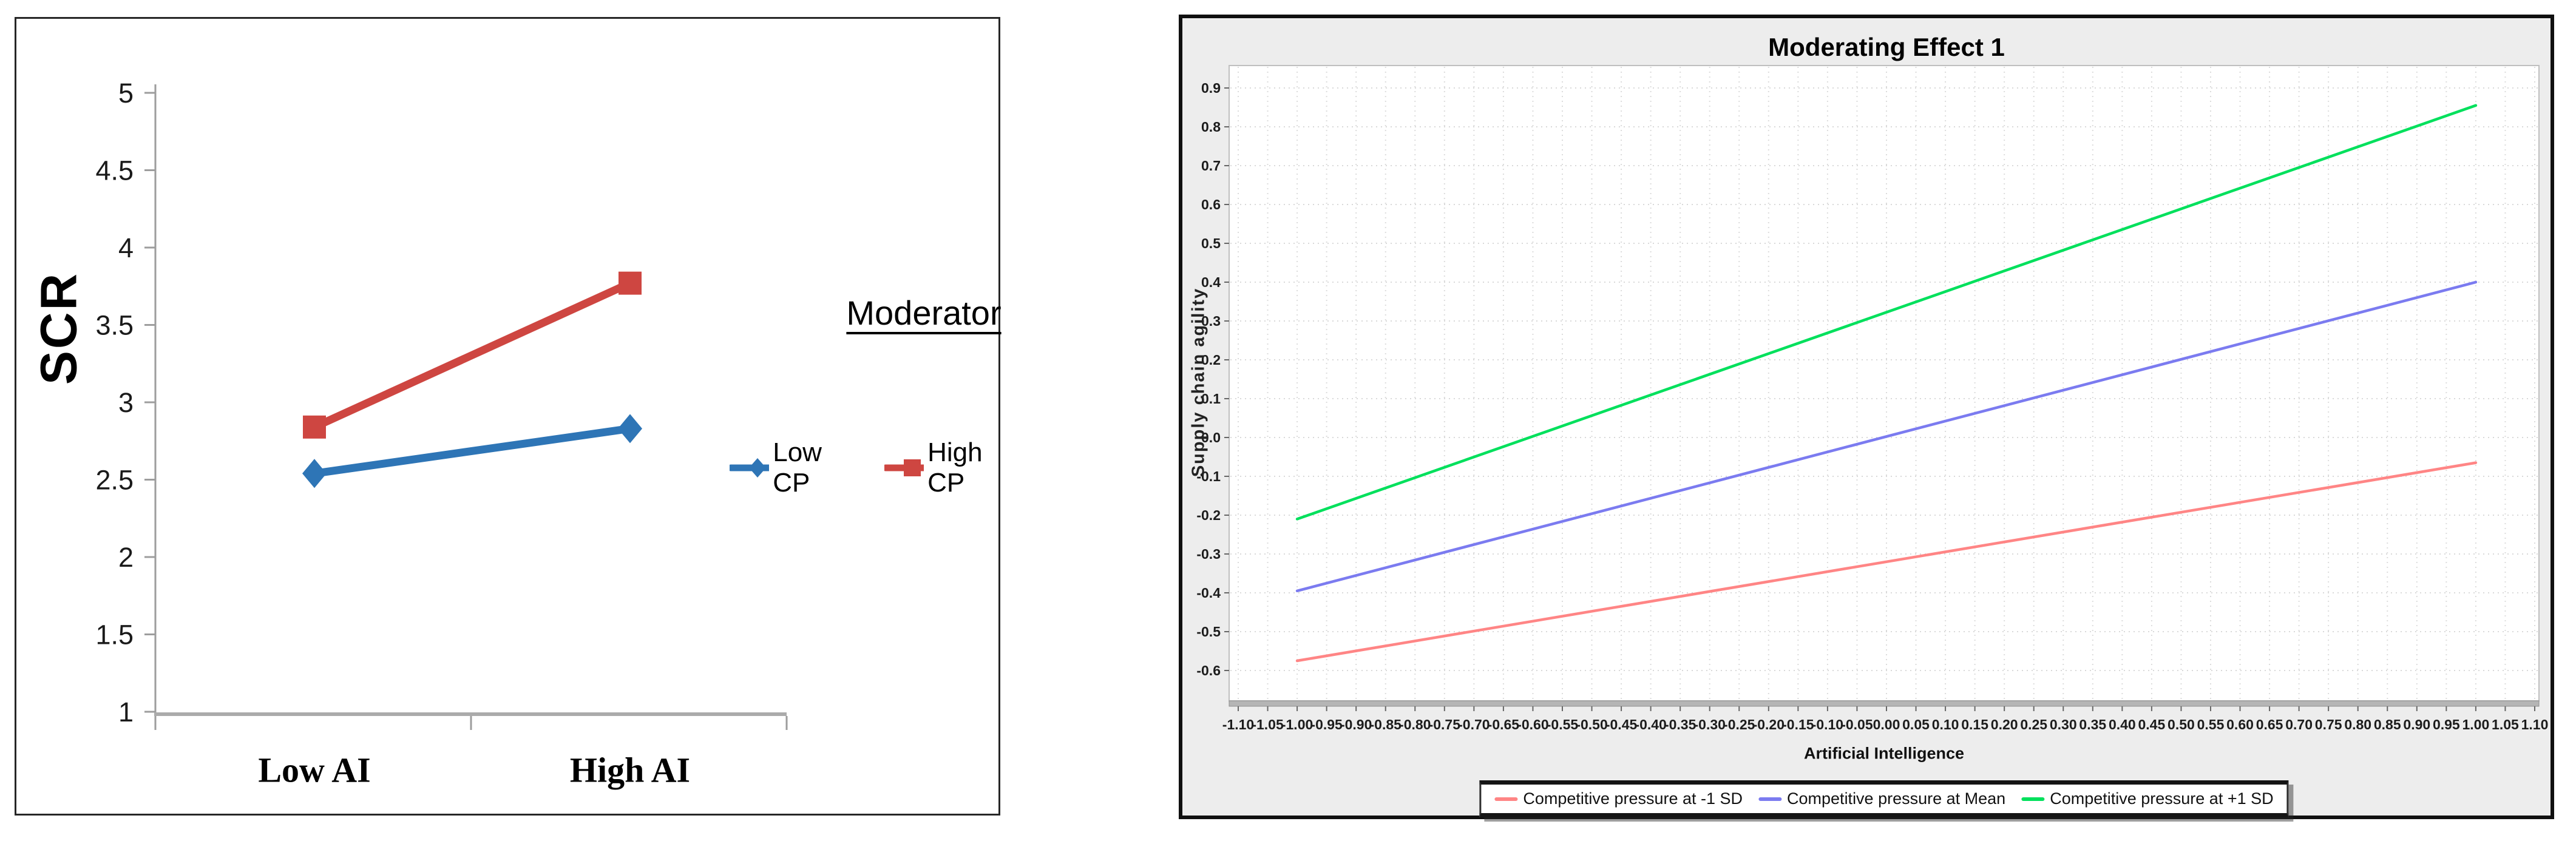  I want to click on x-tick-label: 0.40, so click(2122, 724).